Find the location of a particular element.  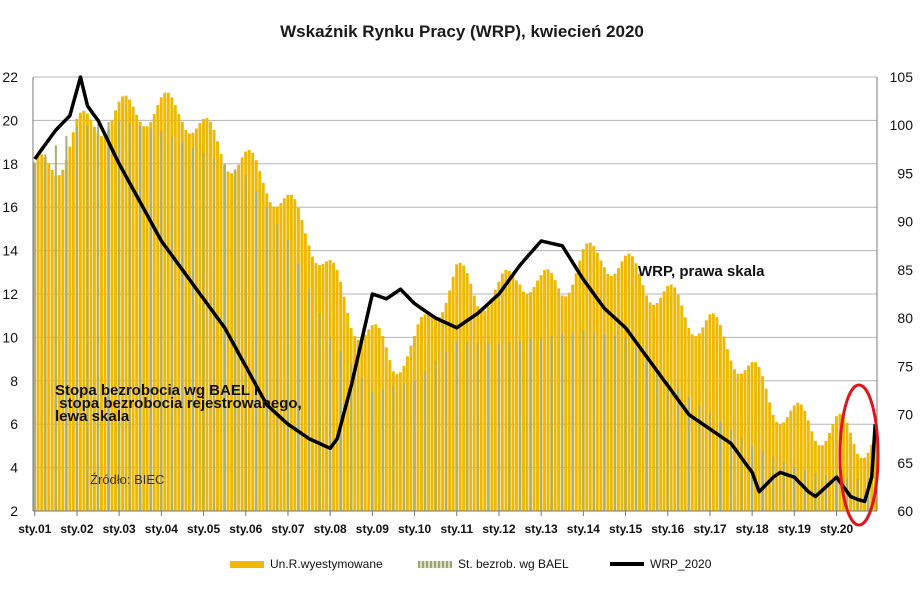

left-tick-label: 20 is located at coordinates (10, 120).